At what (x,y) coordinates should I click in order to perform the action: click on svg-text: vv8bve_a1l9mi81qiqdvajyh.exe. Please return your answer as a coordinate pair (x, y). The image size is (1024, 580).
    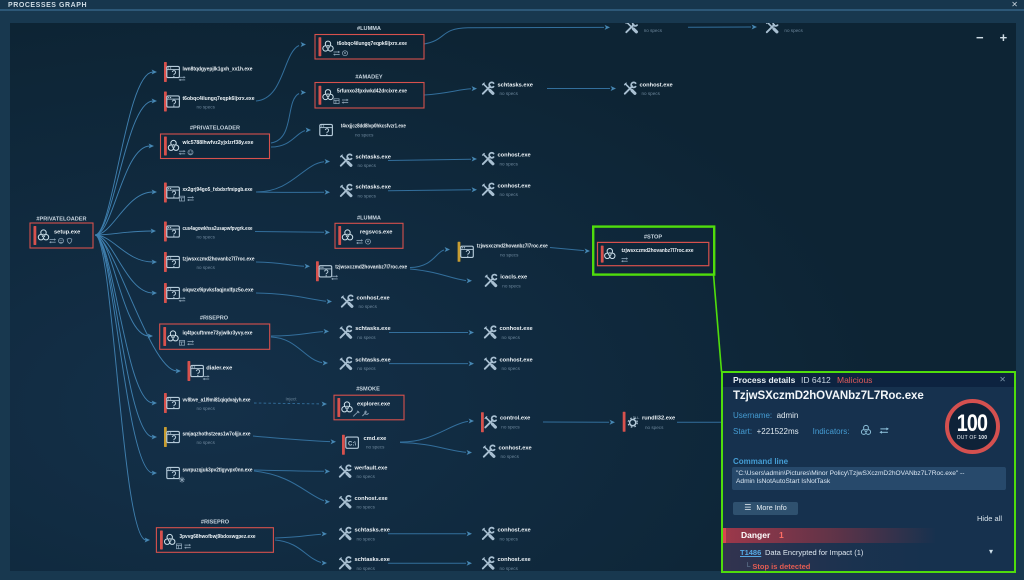
    Looking at the image, I should click on (217, 400).